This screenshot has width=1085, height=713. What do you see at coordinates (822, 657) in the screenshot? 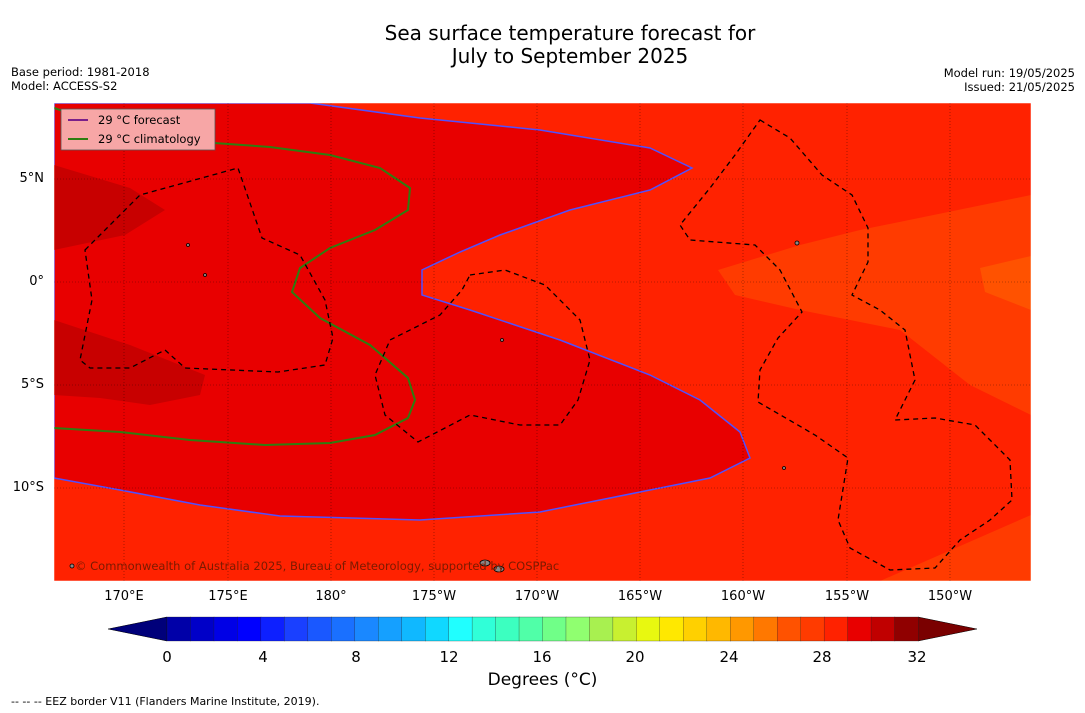
I see `colorbar-tick-28: 28` at bounding box center [822, 657].